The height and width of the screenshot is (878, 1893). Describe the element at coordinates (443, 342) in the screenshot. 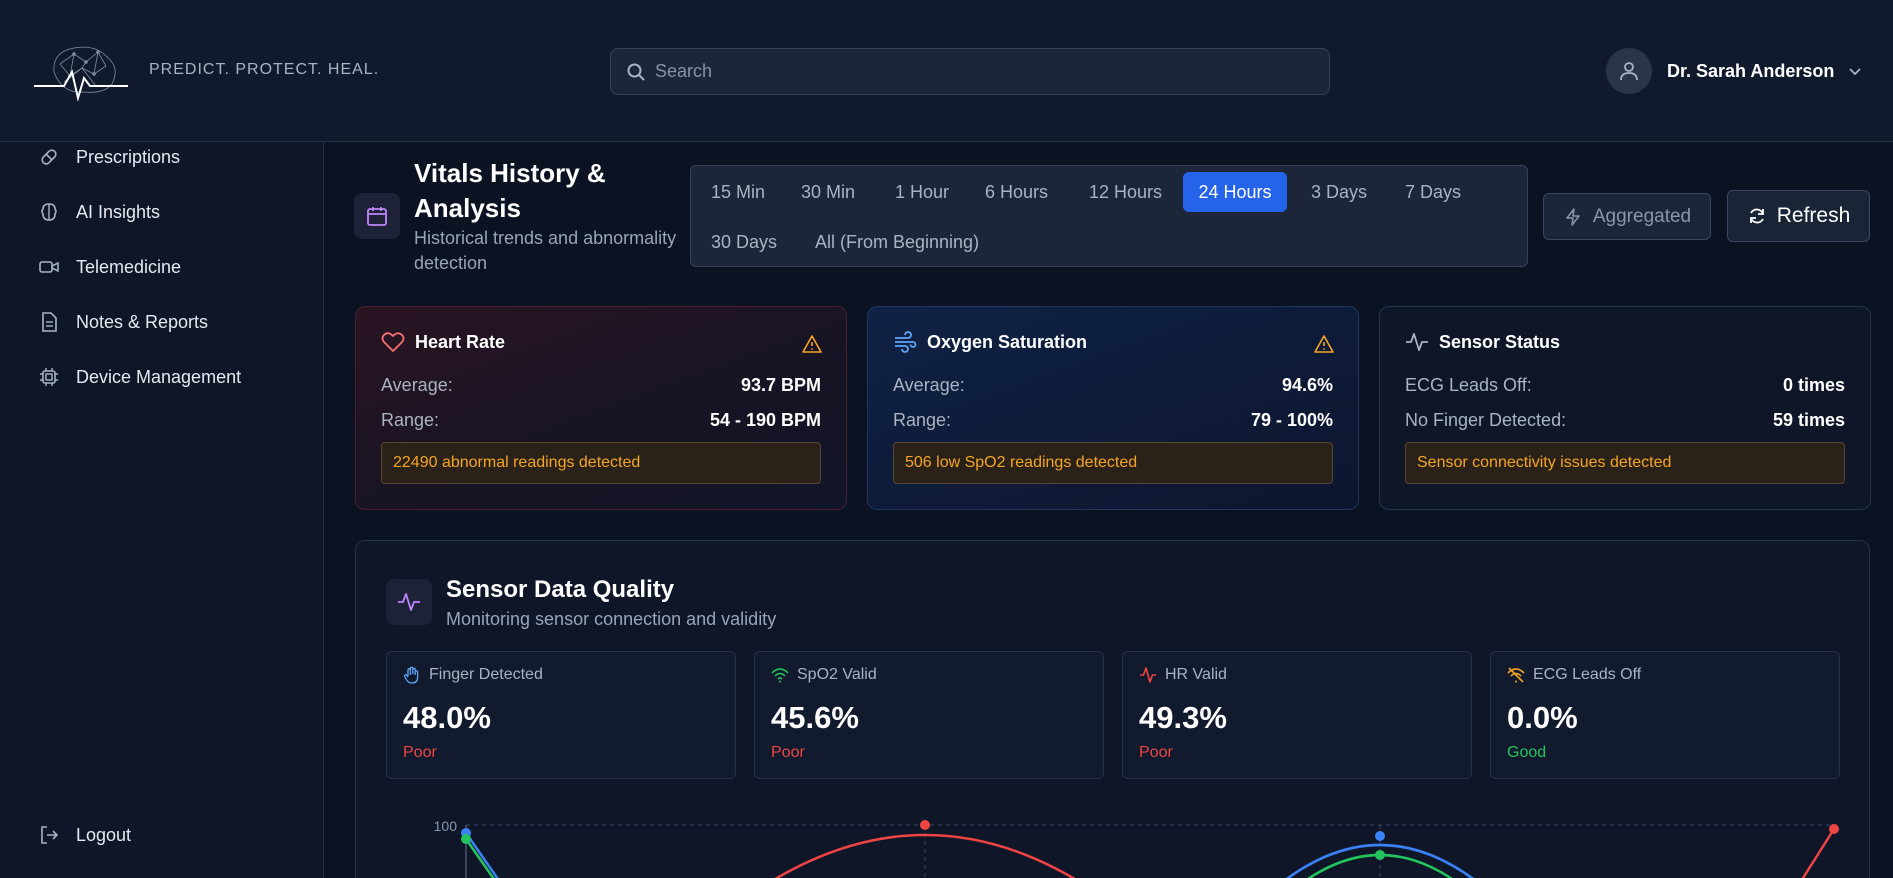

I see `card-header: Heart Rate` at that location.